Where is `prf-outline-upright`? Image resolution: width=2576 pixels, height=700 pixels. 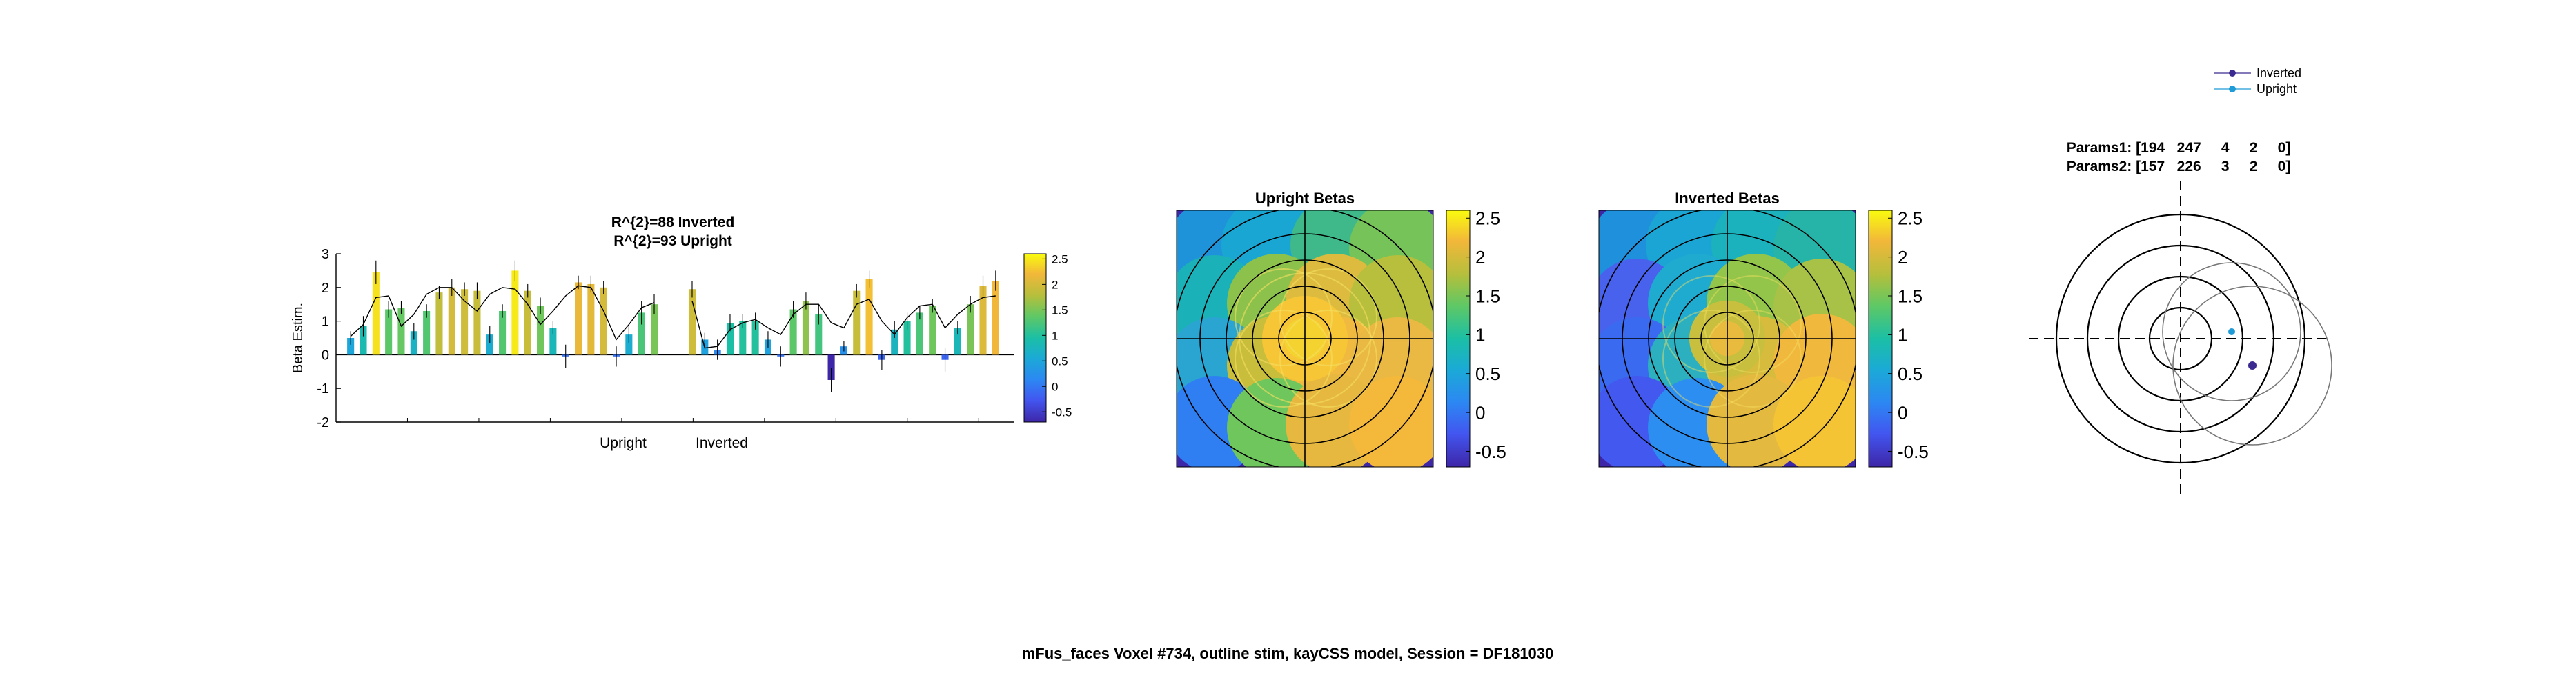 prf-outline-upright is located at coordinates (2231, 332).